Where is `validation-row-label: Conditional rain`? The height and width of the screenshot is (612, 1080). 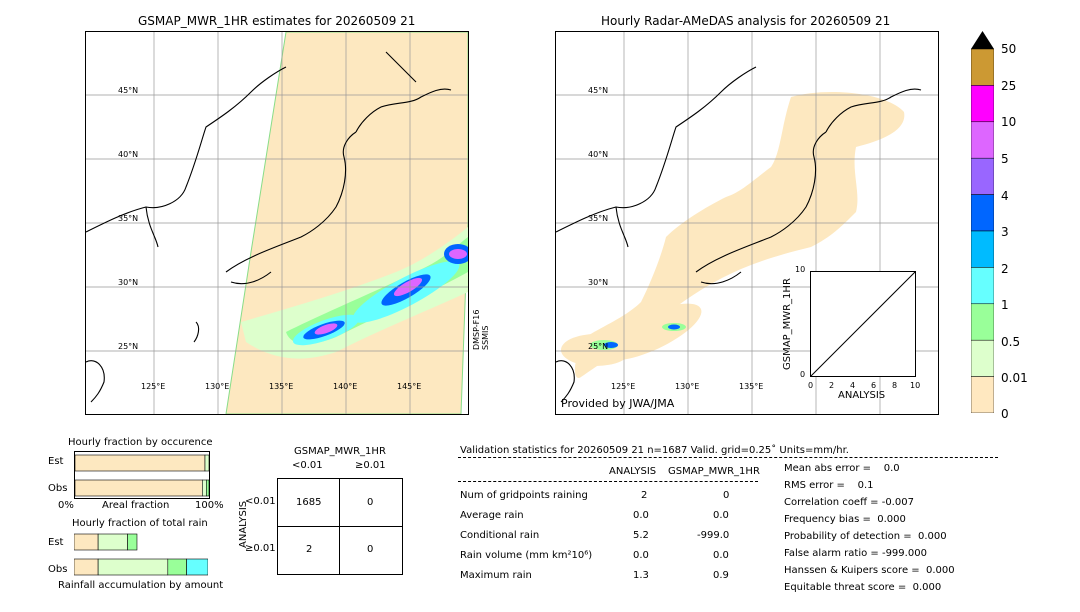 validation-row-label: Conditional rain is located at coordinates (500, 535).